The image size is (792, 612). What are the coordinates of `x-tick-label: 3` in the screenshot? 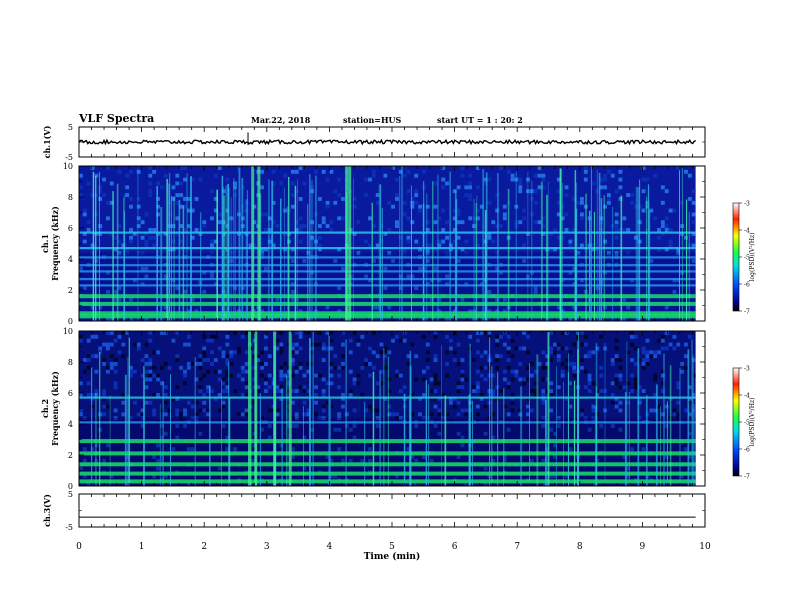 It's located at (267, 547).